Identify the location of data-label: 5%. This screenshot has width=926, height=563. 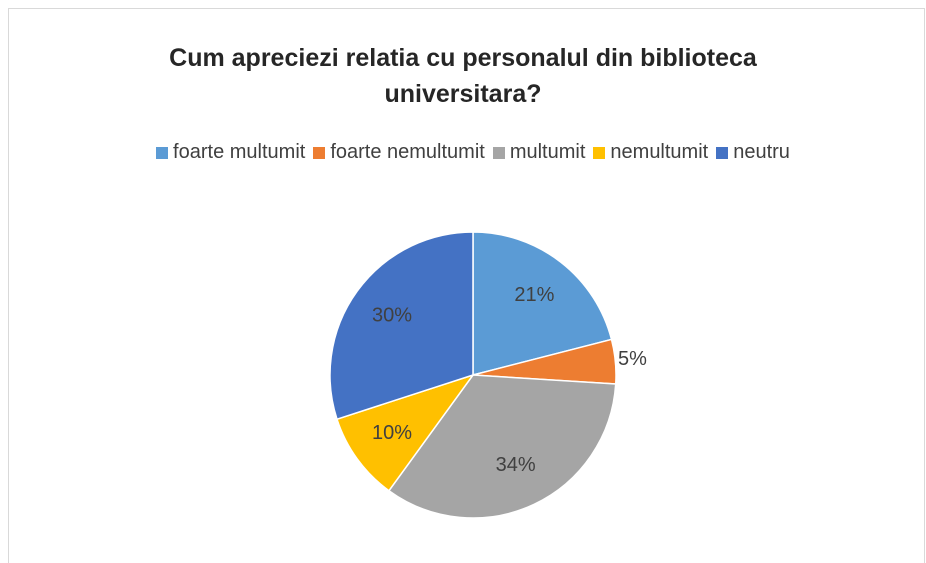
(632, 359).